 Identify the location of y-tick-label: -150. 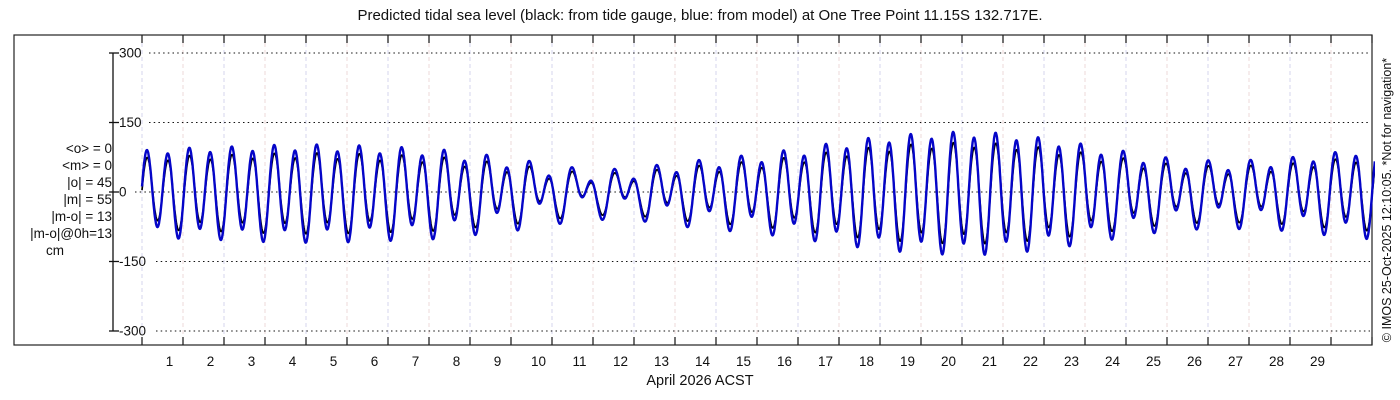
(132, 261).